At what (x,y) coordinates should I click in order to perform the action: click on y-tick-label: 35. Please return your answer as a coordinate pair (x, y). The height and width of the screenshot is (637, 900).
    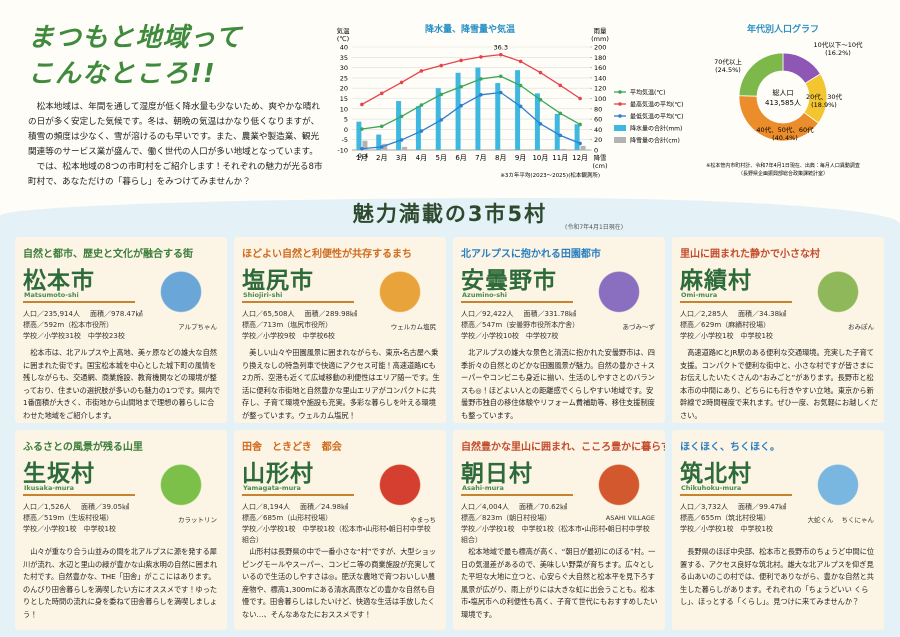
    Looking at the image, I should click on (344, 58).